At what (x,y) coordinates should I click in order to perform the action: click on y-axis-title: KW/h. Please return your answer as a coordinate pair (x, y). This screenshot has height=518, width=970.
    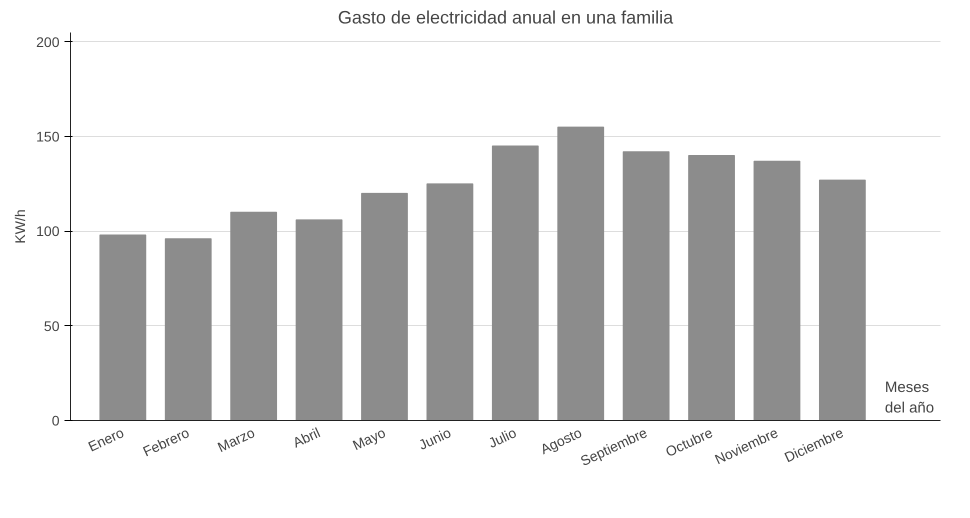
    Looking at the image, I should click on (20, 226).